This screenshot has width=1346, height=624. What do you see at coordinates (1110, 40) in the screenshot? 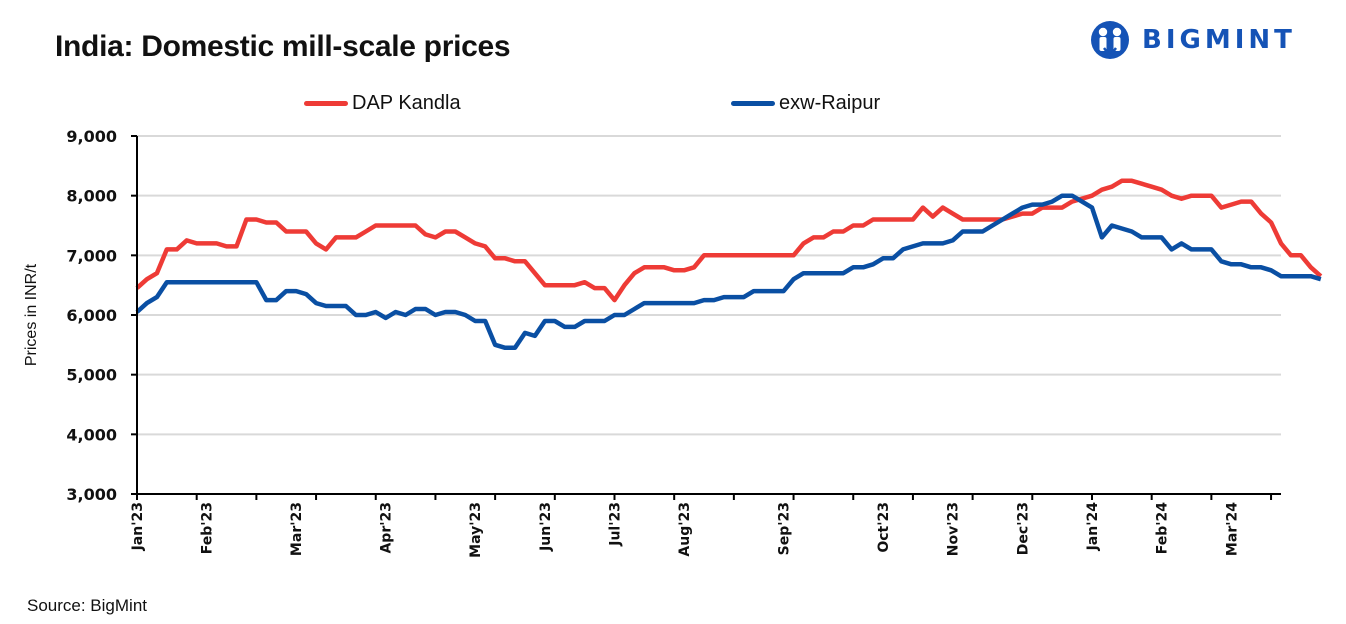
I see `bigmint-logo-icon` at bounding box center [1110, 40].